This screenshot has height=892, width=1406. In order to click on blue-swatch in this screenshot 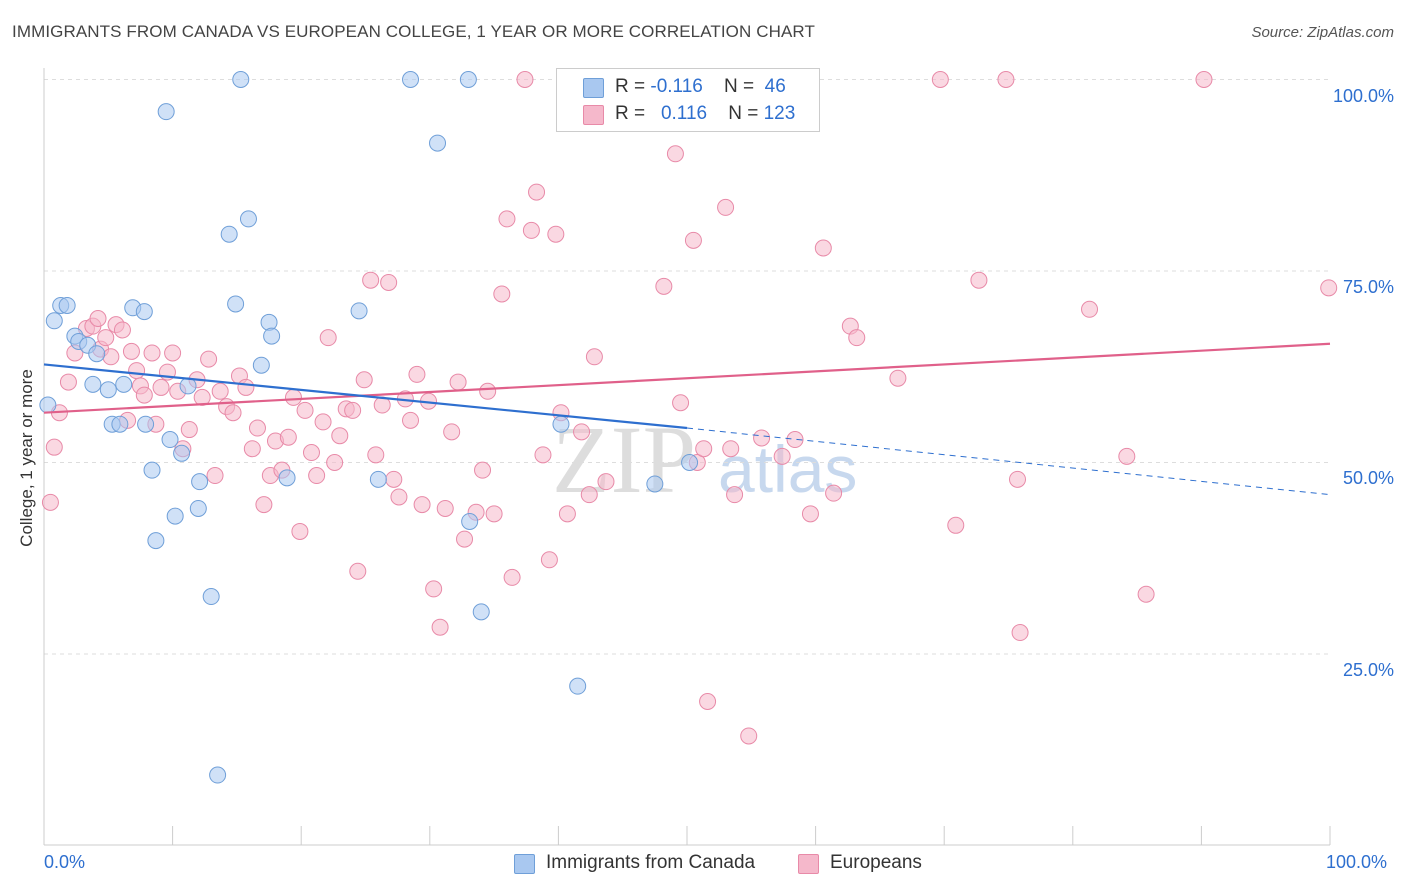, I will do `click(593, 88)`.